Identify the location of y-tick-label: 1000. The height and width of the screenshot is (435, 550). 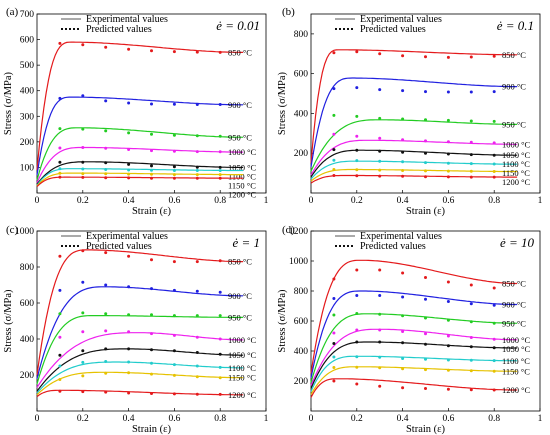
(298, 262).